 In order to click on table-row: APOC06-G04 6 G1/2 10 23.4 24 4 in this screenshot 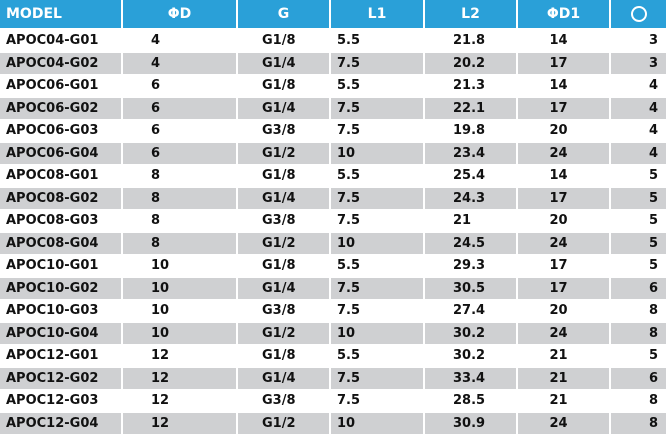, I will do `click(333, 153)`.